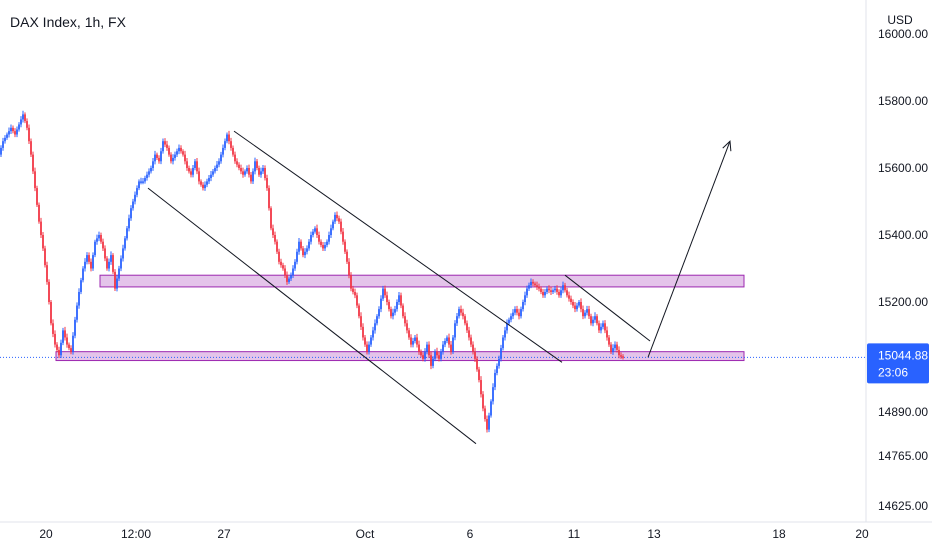 The width and height of the screenshot is (932, 555). I want to click on x-tick-label: 27, so click(224, 534).